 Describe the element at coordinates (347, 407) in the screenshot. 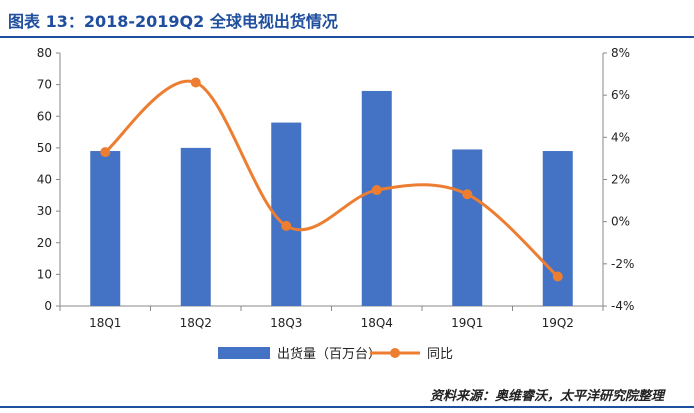

I see `bottom-divider` at that location.